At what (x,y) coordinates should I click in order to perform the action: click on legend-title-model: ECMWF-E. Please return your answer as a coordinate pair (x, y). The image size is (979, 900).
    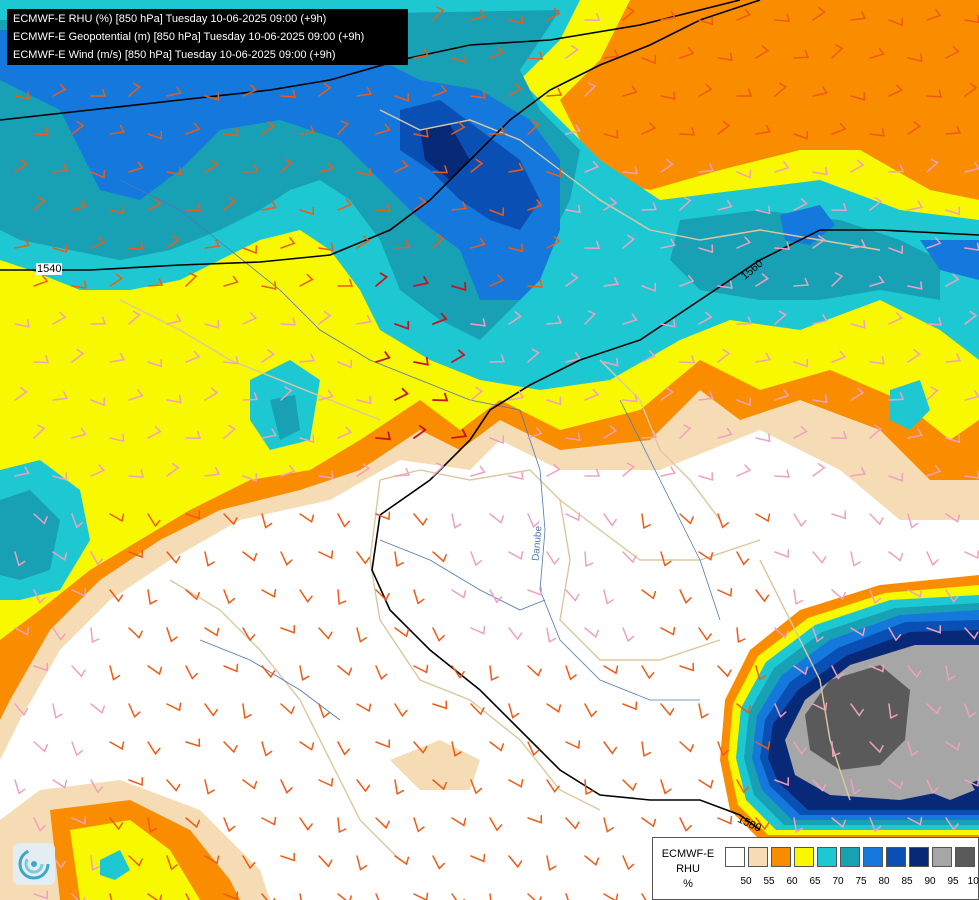
    Looking at the image, I should click on (688, 854).